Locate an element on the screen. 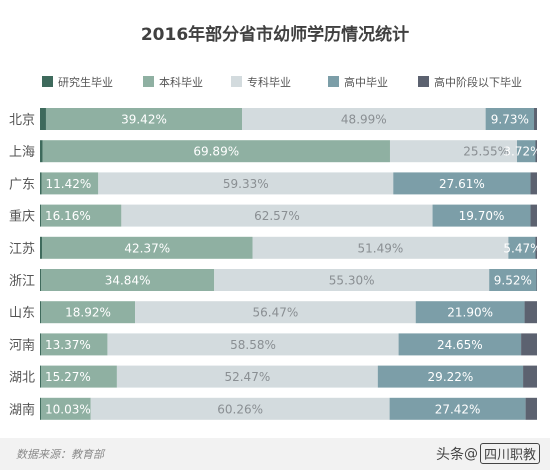  data-label: 18.92% is located at coordinates (88, 313).